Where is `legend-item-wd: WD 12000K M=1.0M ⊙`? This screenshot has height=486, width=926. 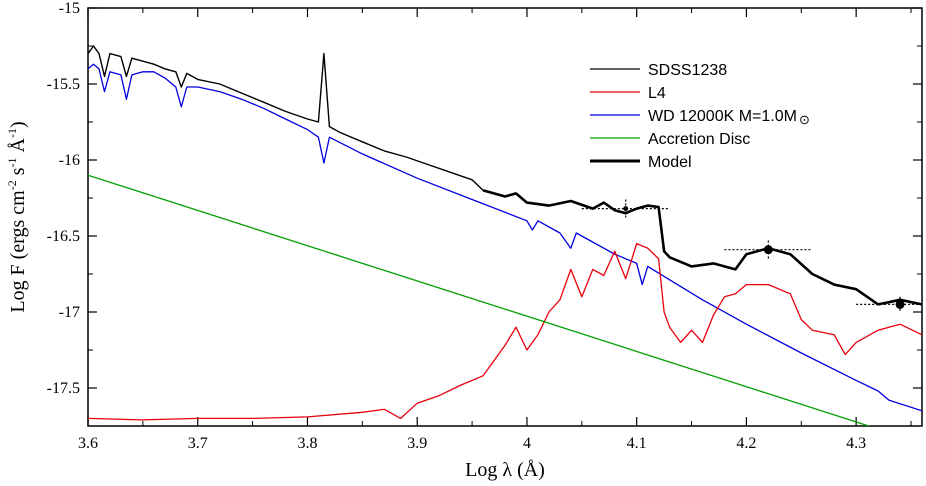
legend-item-wd: WD 12000K M=1.0M ⊙ is located at coordinates (700, 117).